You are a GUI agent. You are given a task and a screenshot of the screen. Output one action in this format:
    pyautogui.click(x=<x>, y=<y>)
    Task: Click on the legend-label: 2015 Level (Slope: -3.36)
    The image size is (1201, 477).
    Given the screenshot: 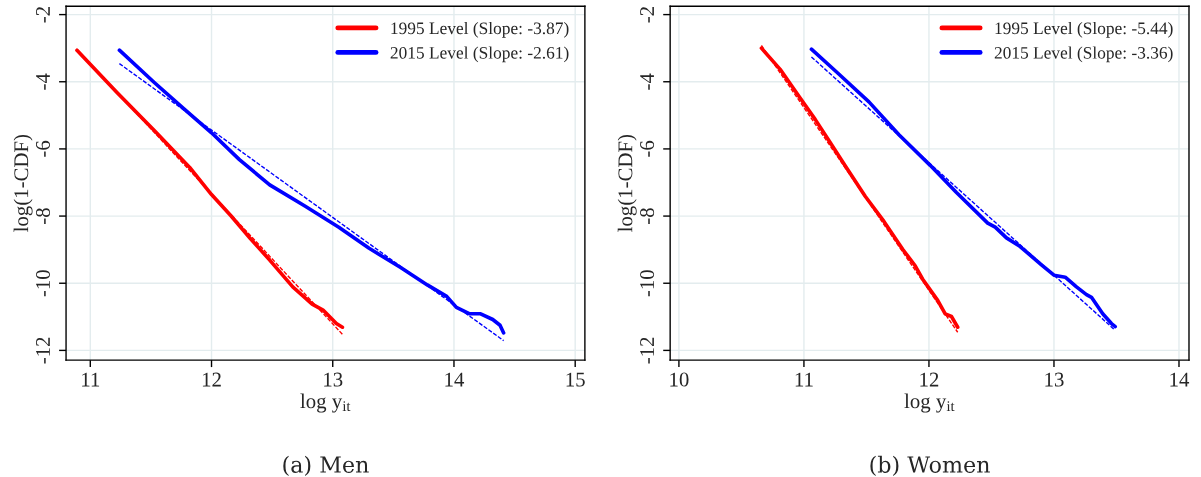 What is the action you would take?
    pyautogui.click(x=1083, y=54)
    